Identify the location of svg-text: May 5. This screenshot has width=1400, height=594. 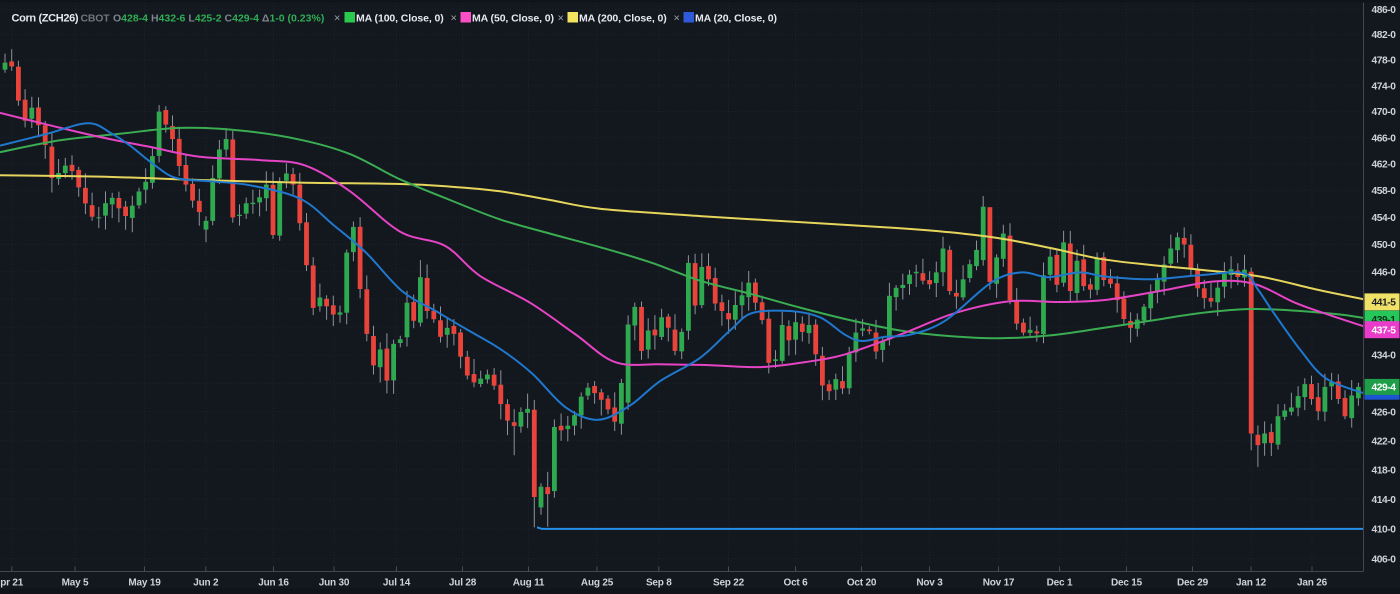
(75, 583).